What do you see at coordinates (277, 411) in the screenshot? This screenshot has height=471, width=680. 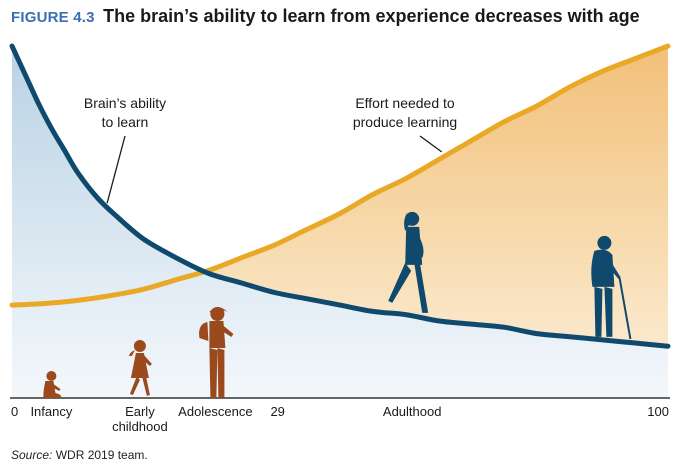 I see `x-tick-label: 29` at bounding box center [277, 411].